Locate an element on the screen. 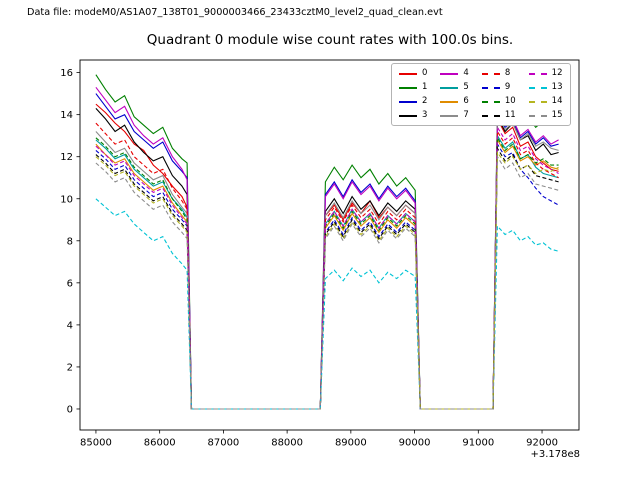 This screenshot has height=480, width=640. legend: 0 1 2 3 4 5 6 7 8 9 10 11 12 13 14 15 is located at coordinates (481, 94).